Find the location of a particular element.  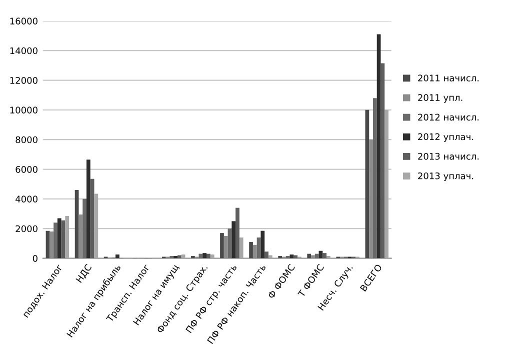

legend-label: 2011 упл. is located at coordinates (440, 98).